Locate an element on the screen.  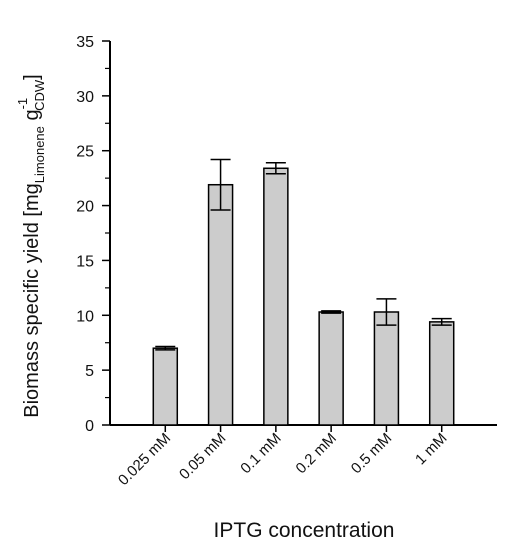
x-tick-label: 0.1 mM is located at coordinates (260, 453).